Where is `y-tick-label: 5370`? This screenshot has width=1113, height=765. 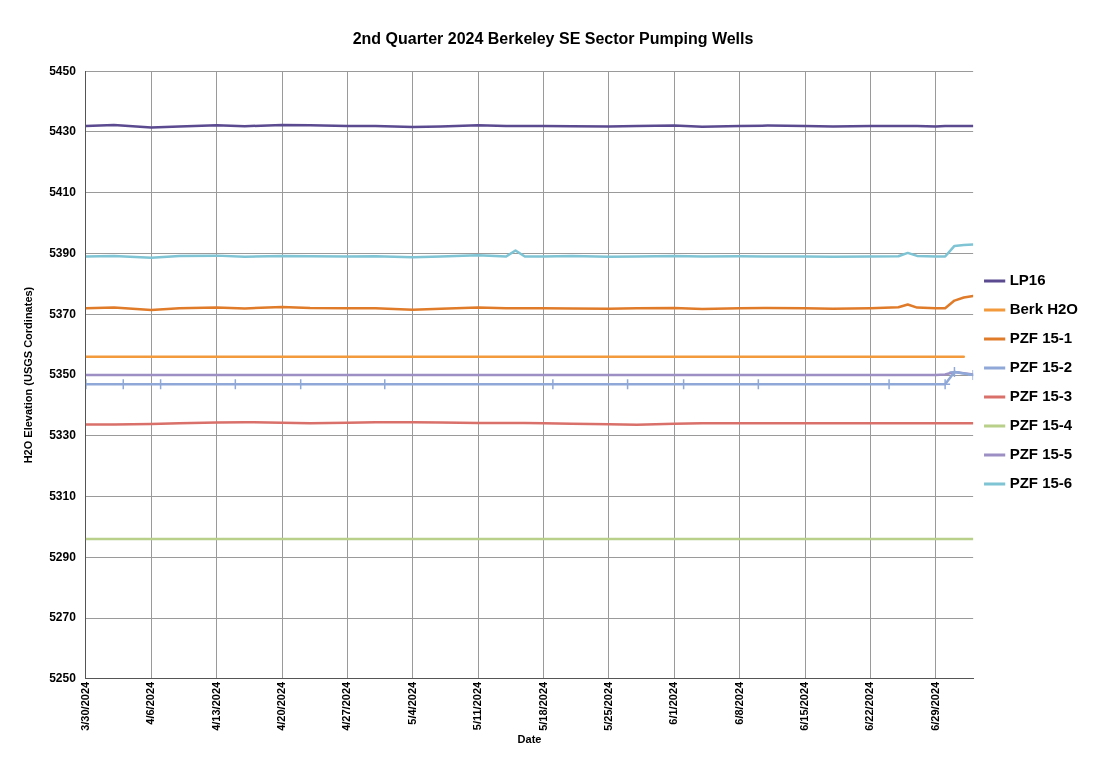
y-tick-label: 5370 is located at coordinates (63, 313).